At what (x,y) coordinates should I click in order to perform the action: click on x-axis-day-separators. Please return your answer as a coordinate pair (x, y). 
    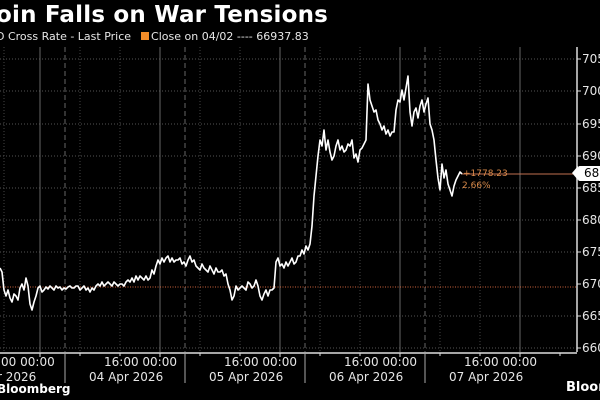
    Looking at the image, I should click on (245, 368).